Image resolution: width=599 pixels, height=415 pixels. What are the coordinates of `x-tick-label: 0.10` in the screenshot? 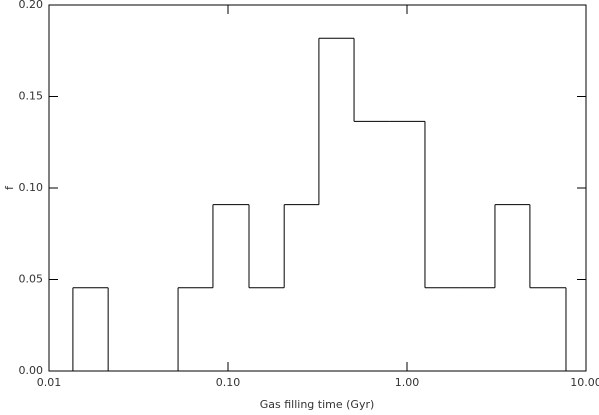 It's located at (228, 382).